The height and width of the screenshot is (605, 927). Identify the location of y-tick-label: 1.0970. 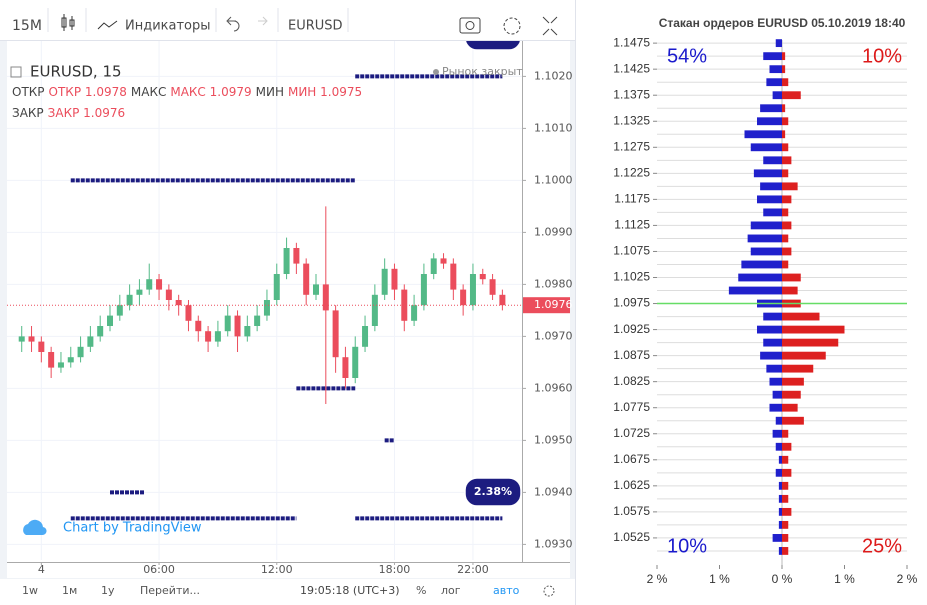
(553, 335).